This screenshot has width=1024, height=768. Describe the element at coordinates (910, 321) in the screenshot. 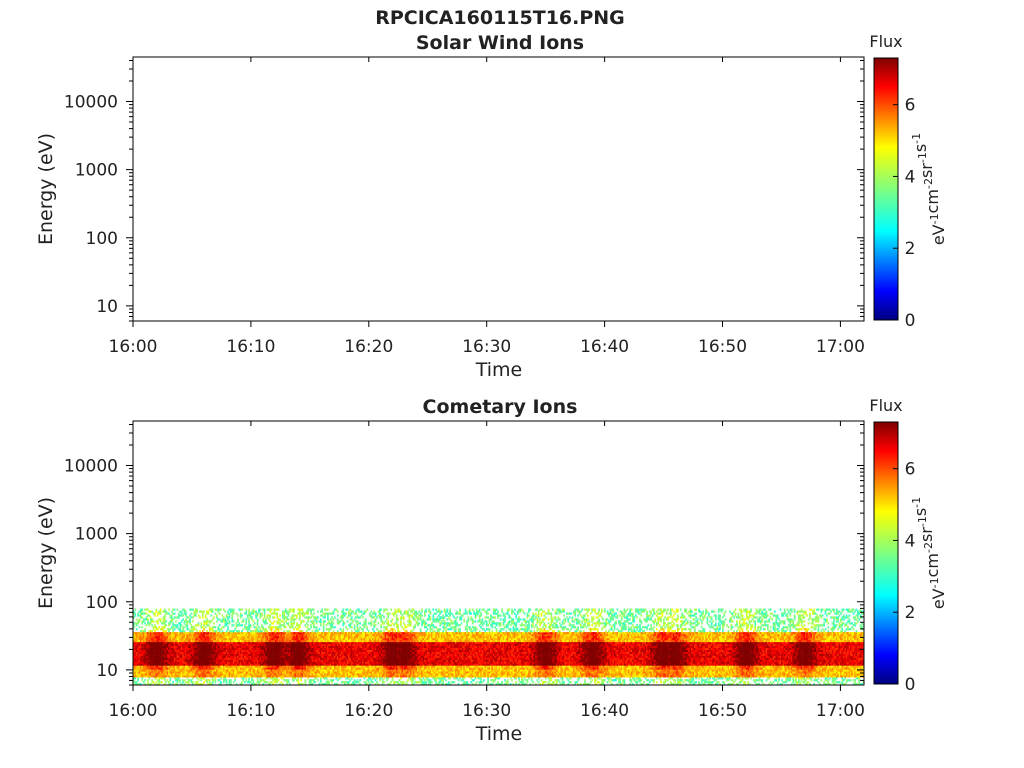

I see `colorbar-tick-label: 0` at that location.